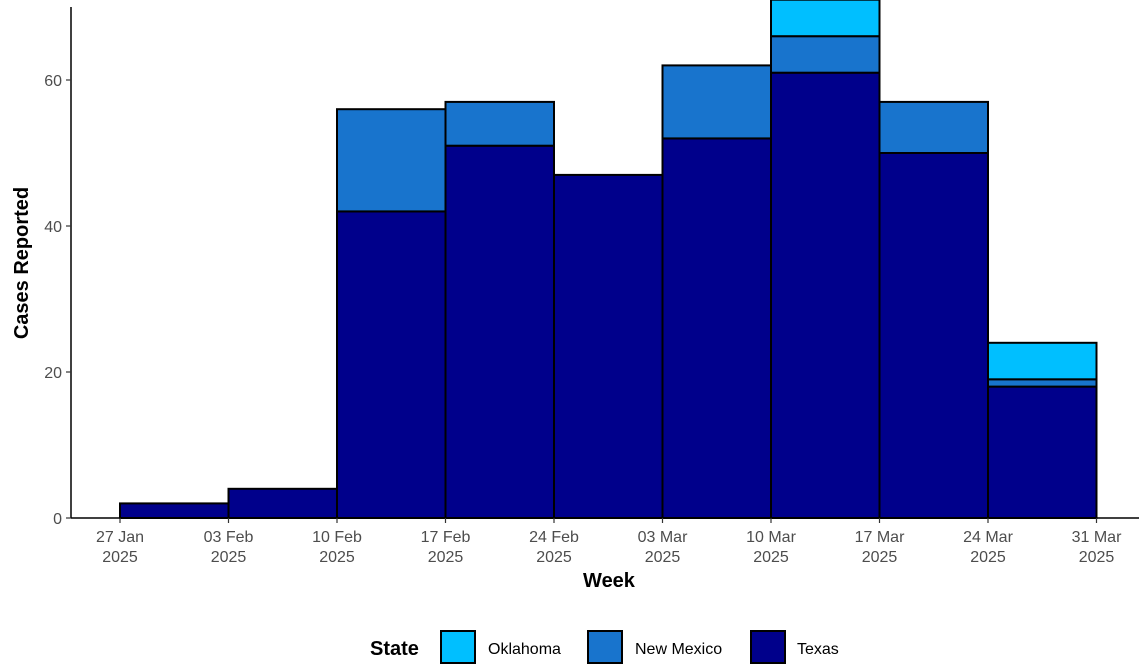 Image resolution: width=1139 pixels, height=667 pixels. Describe the element at coordinates (458, 647) in the screenshot. I see `legend-key-oklahoma` at that location.